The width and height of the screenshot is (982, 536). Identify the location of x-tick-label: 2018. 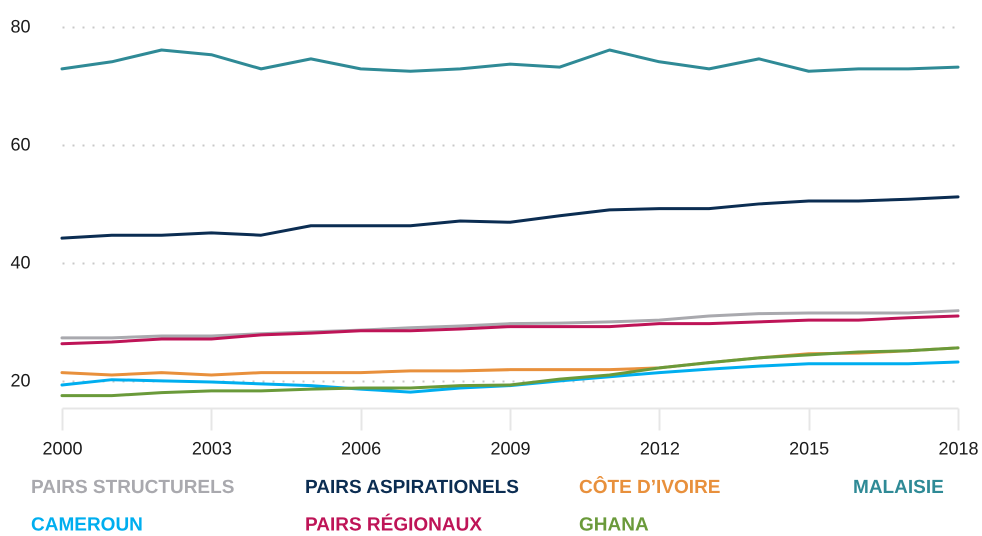
(958, 448).